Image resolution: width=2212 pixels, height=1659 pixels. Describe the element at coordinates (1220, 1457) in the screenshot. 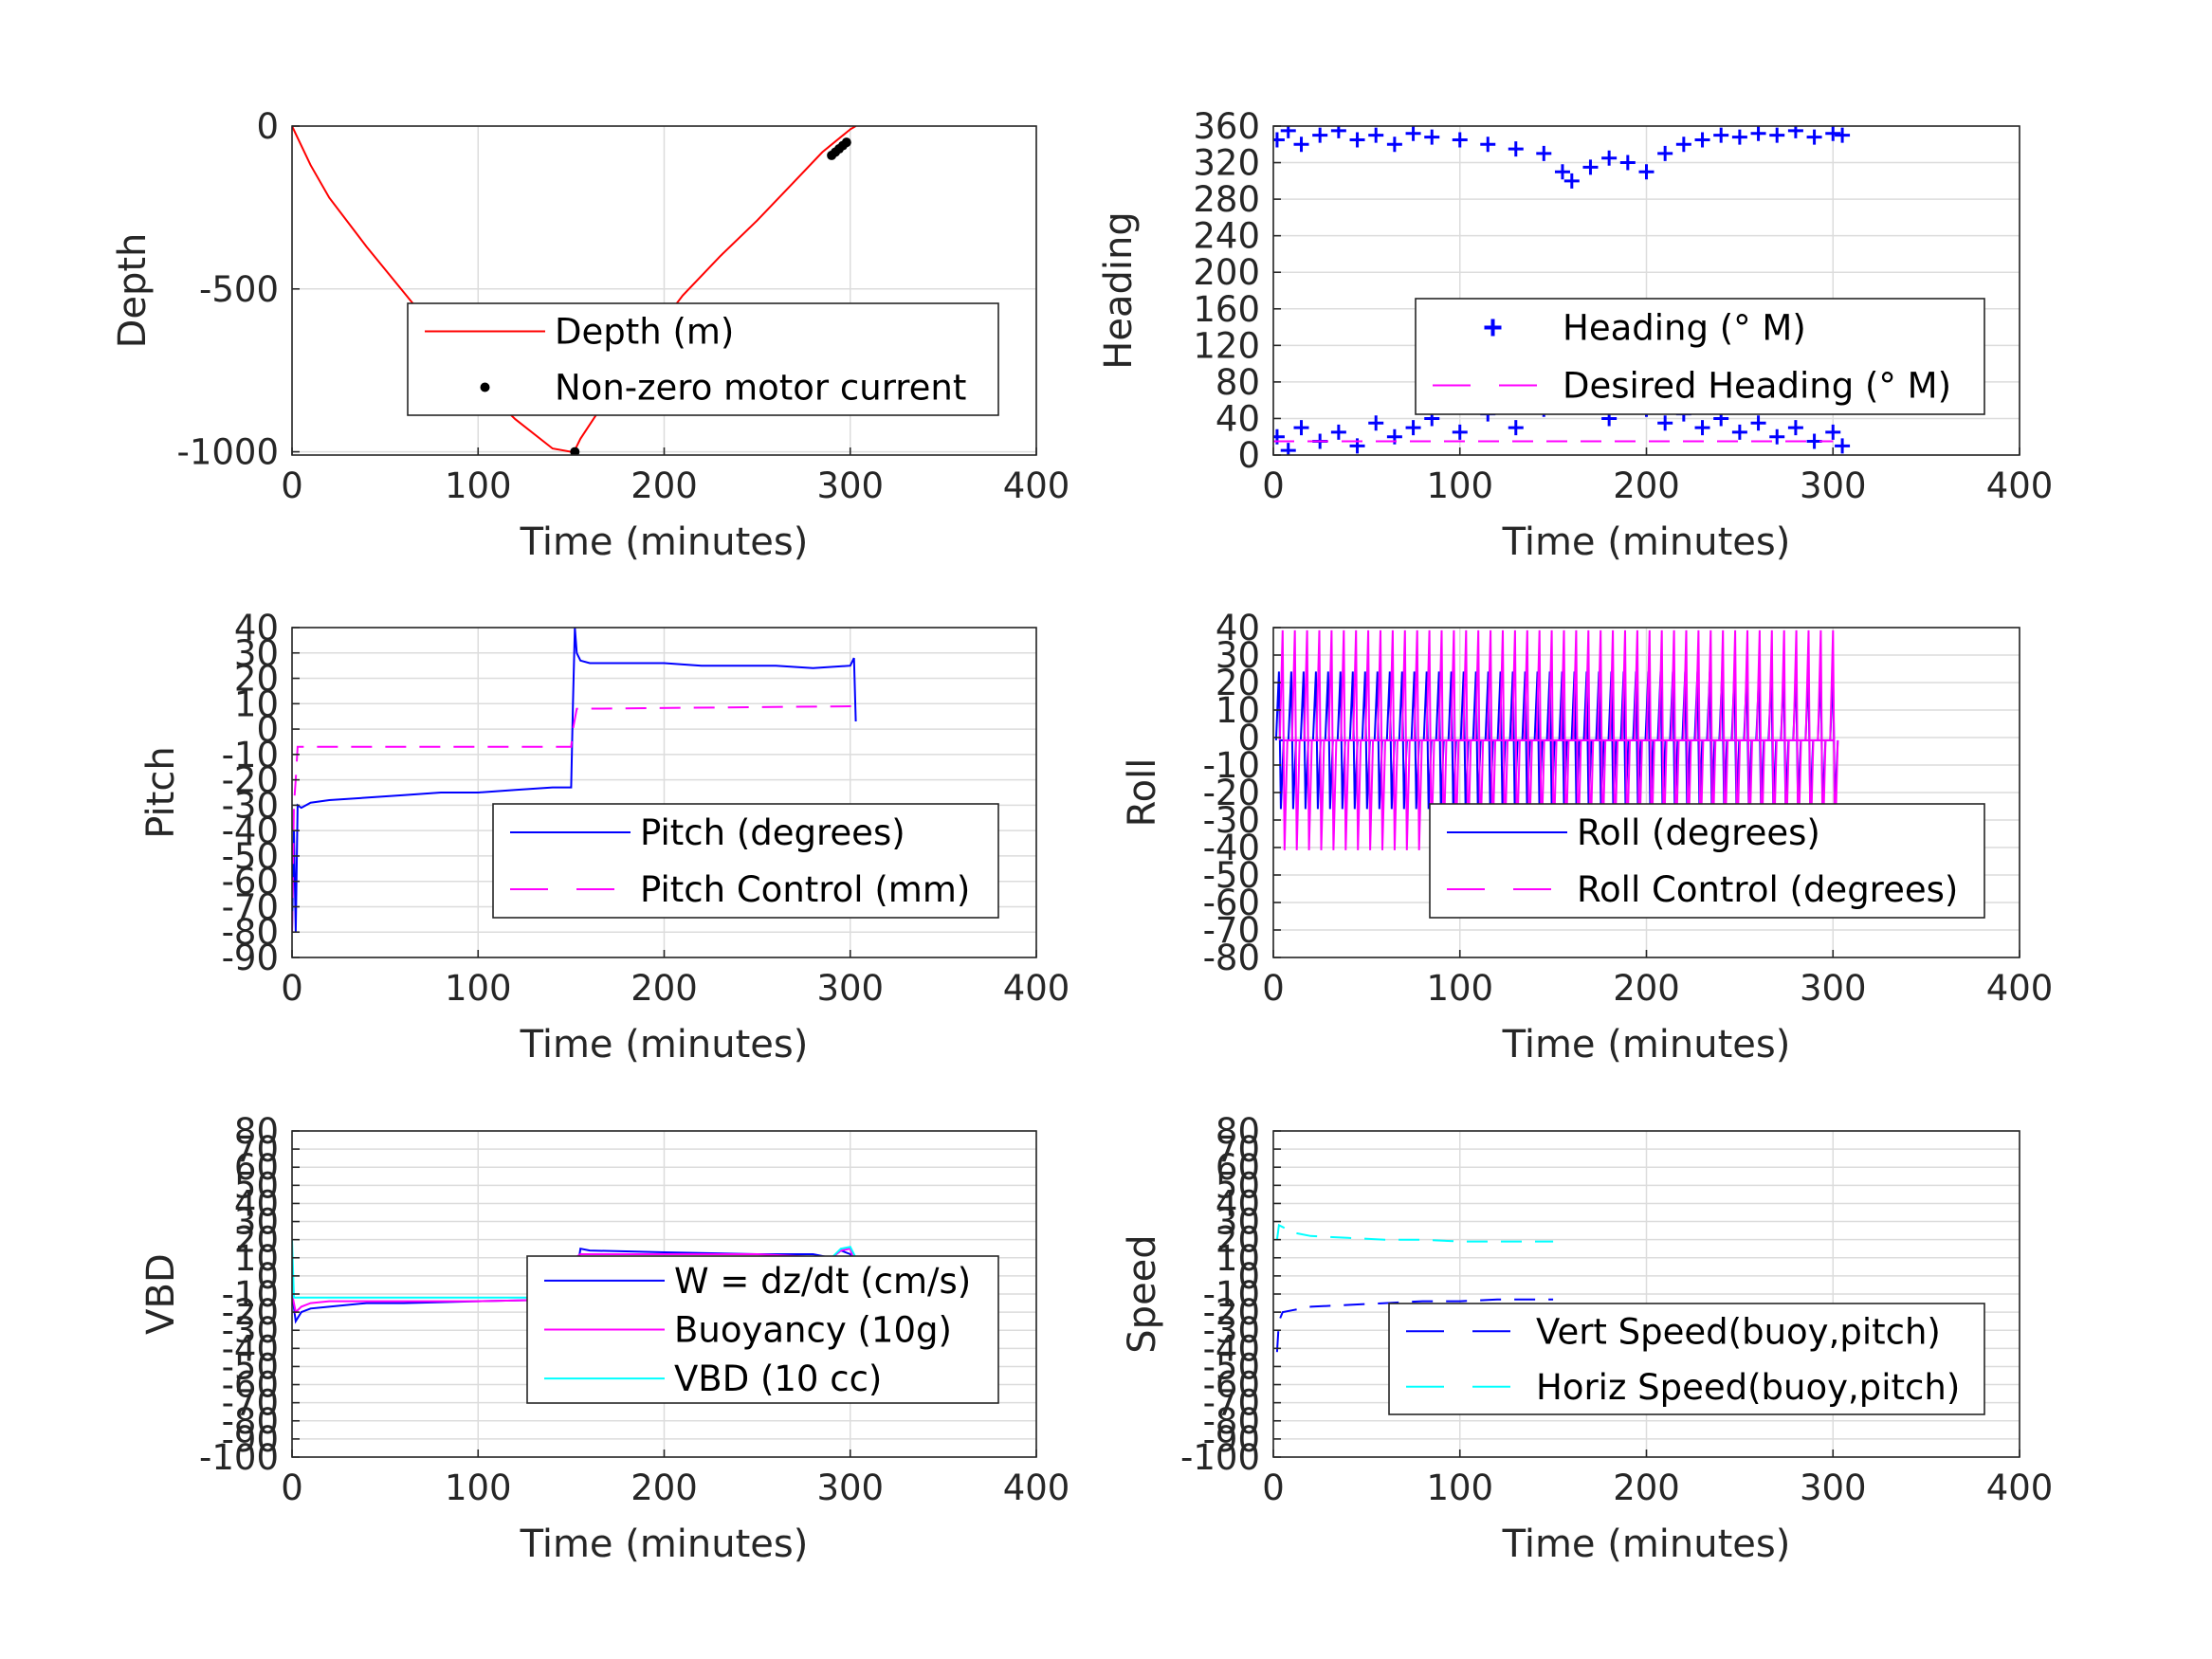

I see `y-tick-label: -100` at that location.